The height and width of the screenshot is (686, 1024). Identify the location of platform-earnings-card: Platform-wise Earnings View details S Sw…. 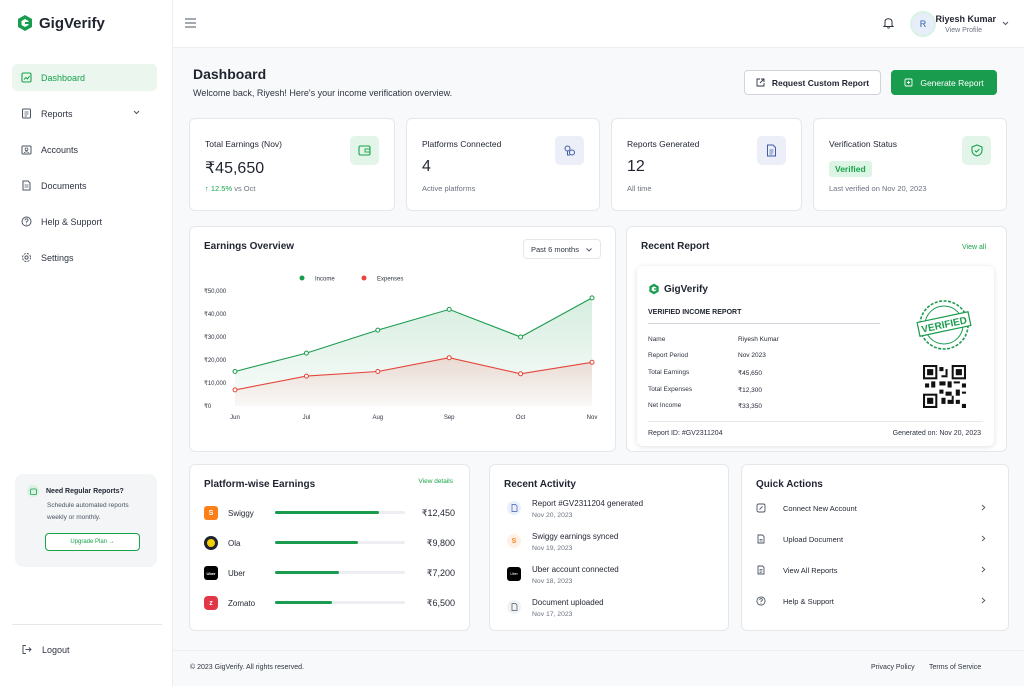
(329, 547).